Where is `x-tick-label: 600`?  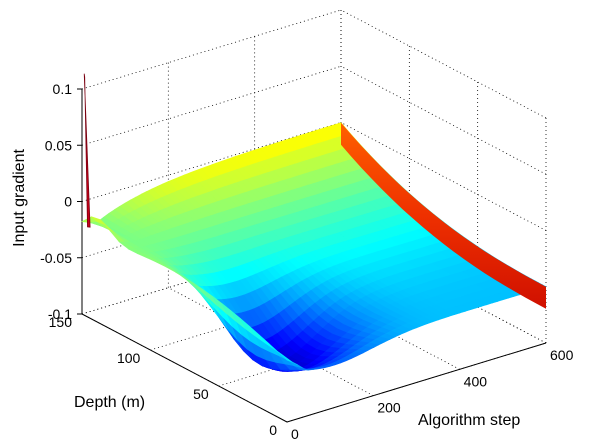 x-tick-label: 600 is located at coordinates (562, 355).